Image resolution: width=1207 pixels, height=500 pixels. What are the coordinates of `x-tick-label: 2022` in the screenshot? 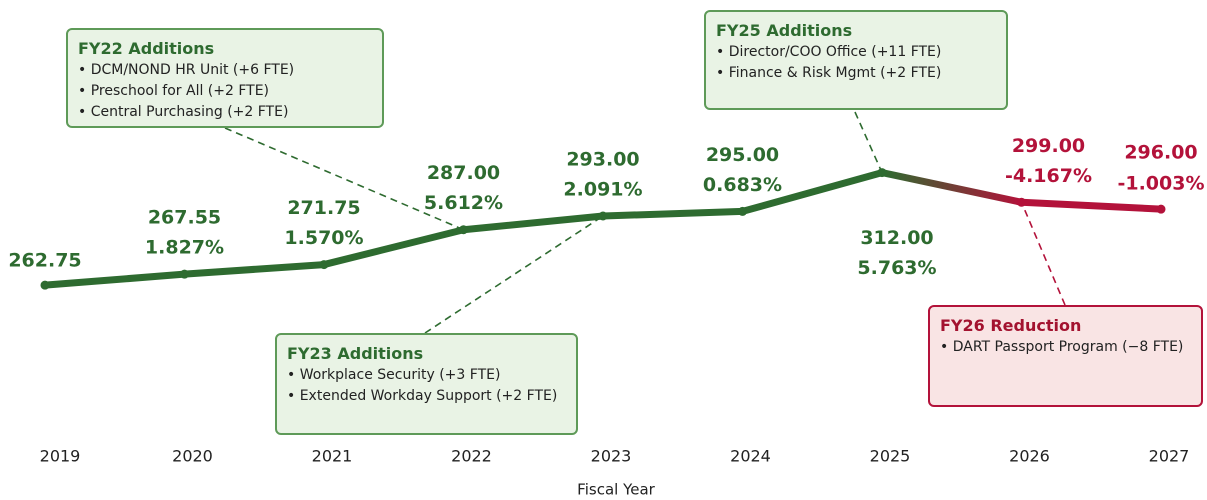 It's located at (471, 456).